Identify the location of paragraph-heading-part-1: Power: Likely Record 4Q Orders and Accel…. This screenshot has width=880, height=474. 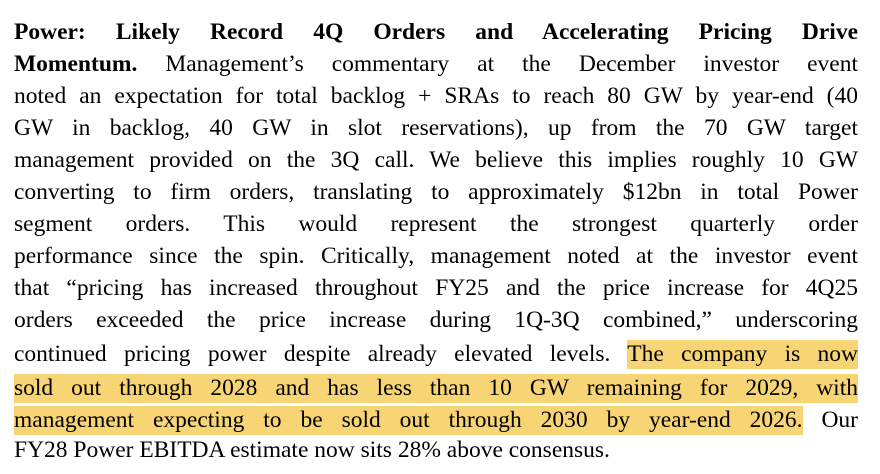
(436, 32).